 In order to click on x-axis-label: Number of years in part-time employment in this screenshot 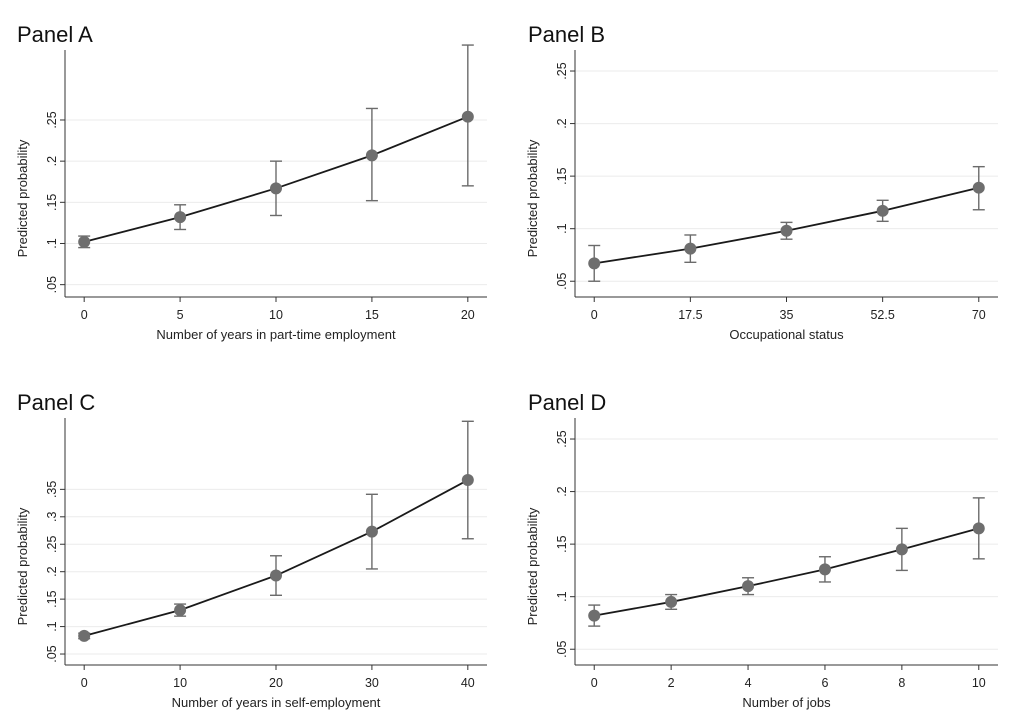, I will do `click(276, 334)`.